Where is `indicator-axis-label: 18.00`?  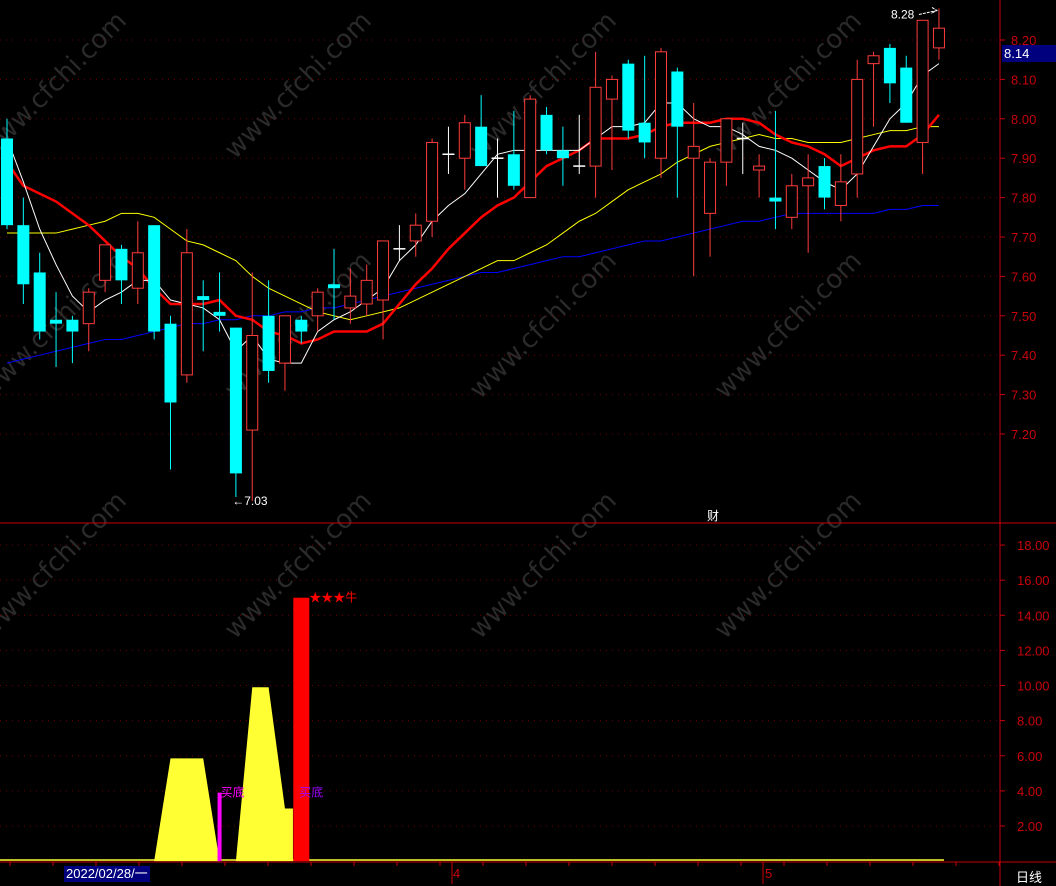 indicator-axis-label: 18.00 is located at coordinates (1033, 545).